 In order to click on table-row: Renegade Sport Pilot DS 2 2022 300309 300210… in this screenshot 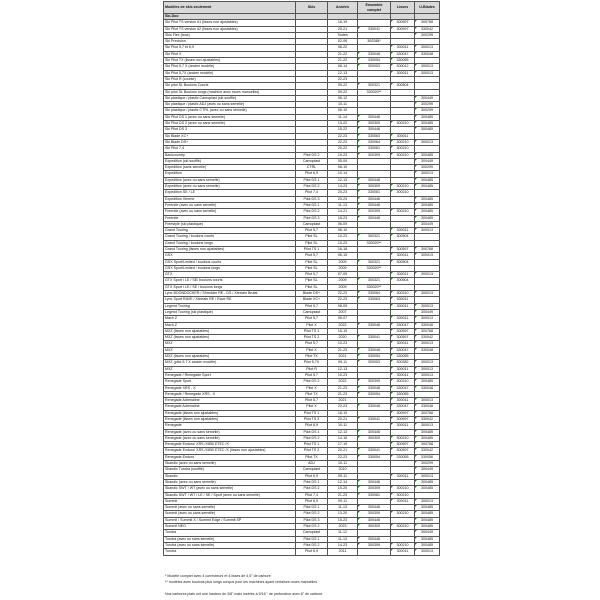, I will do `click(301, 382)`.